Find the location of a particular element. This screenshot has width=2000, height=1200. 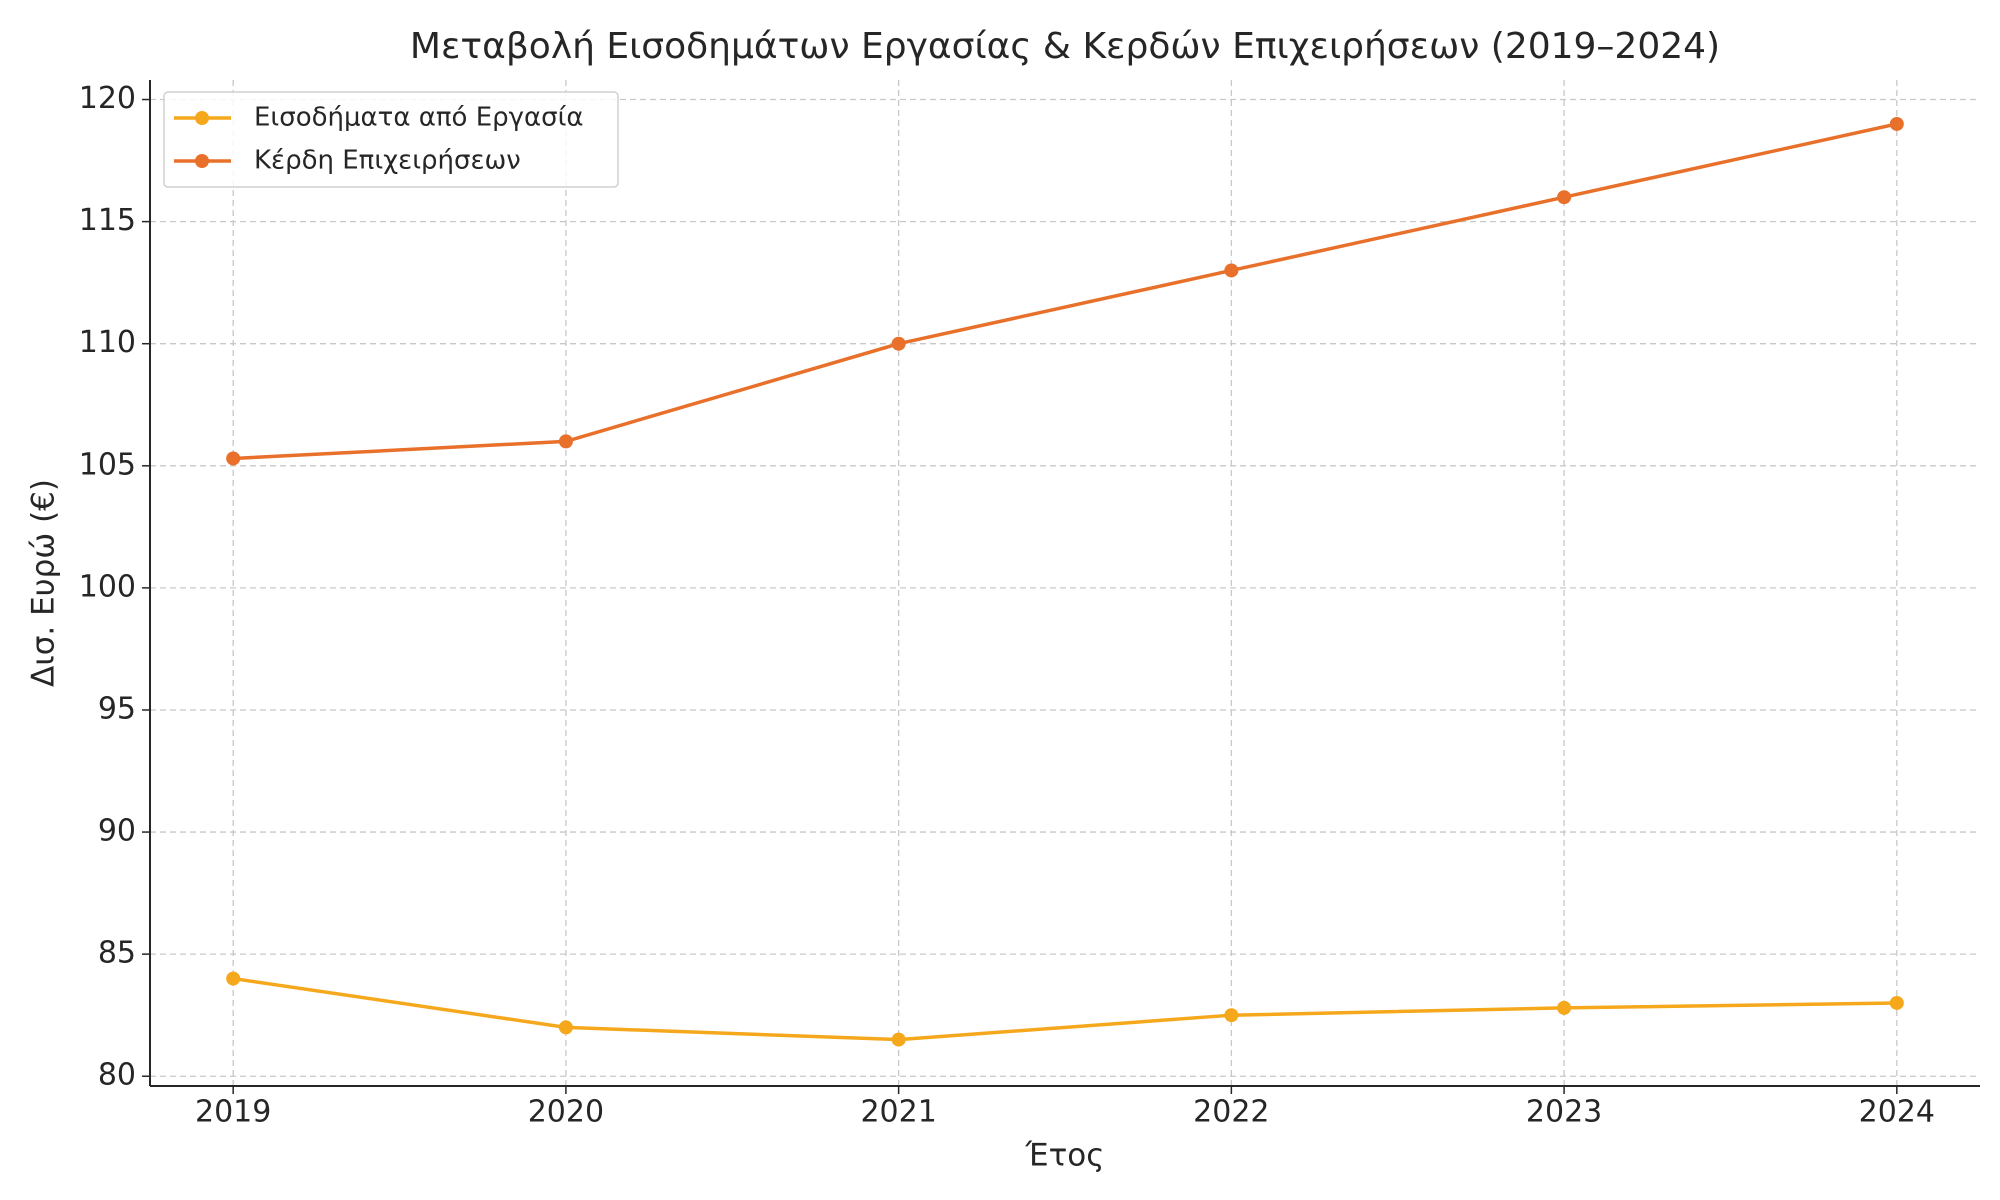

x-tick-label: 2019 is located at coordinates (233, 1112).